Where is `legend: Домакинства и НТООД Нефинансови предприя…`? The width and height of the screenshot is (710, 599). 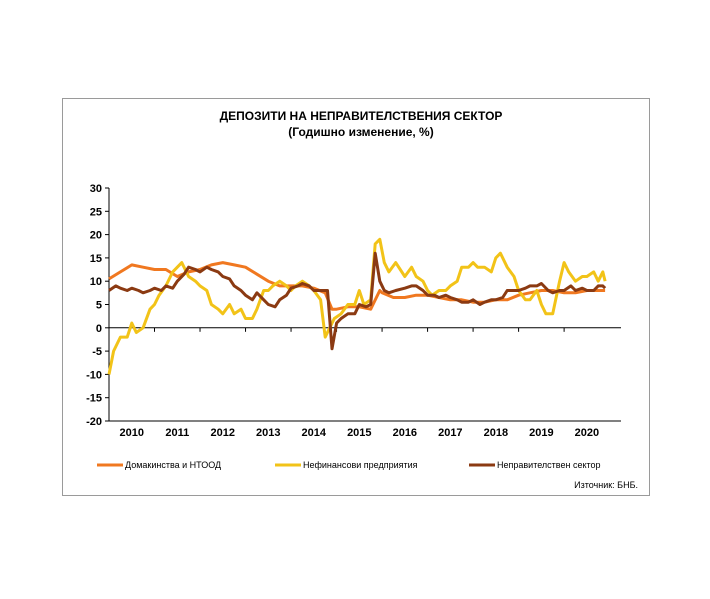 legend: Домакинства и НТООД Нефинансови предприя… is located at coordinates (349, 465).